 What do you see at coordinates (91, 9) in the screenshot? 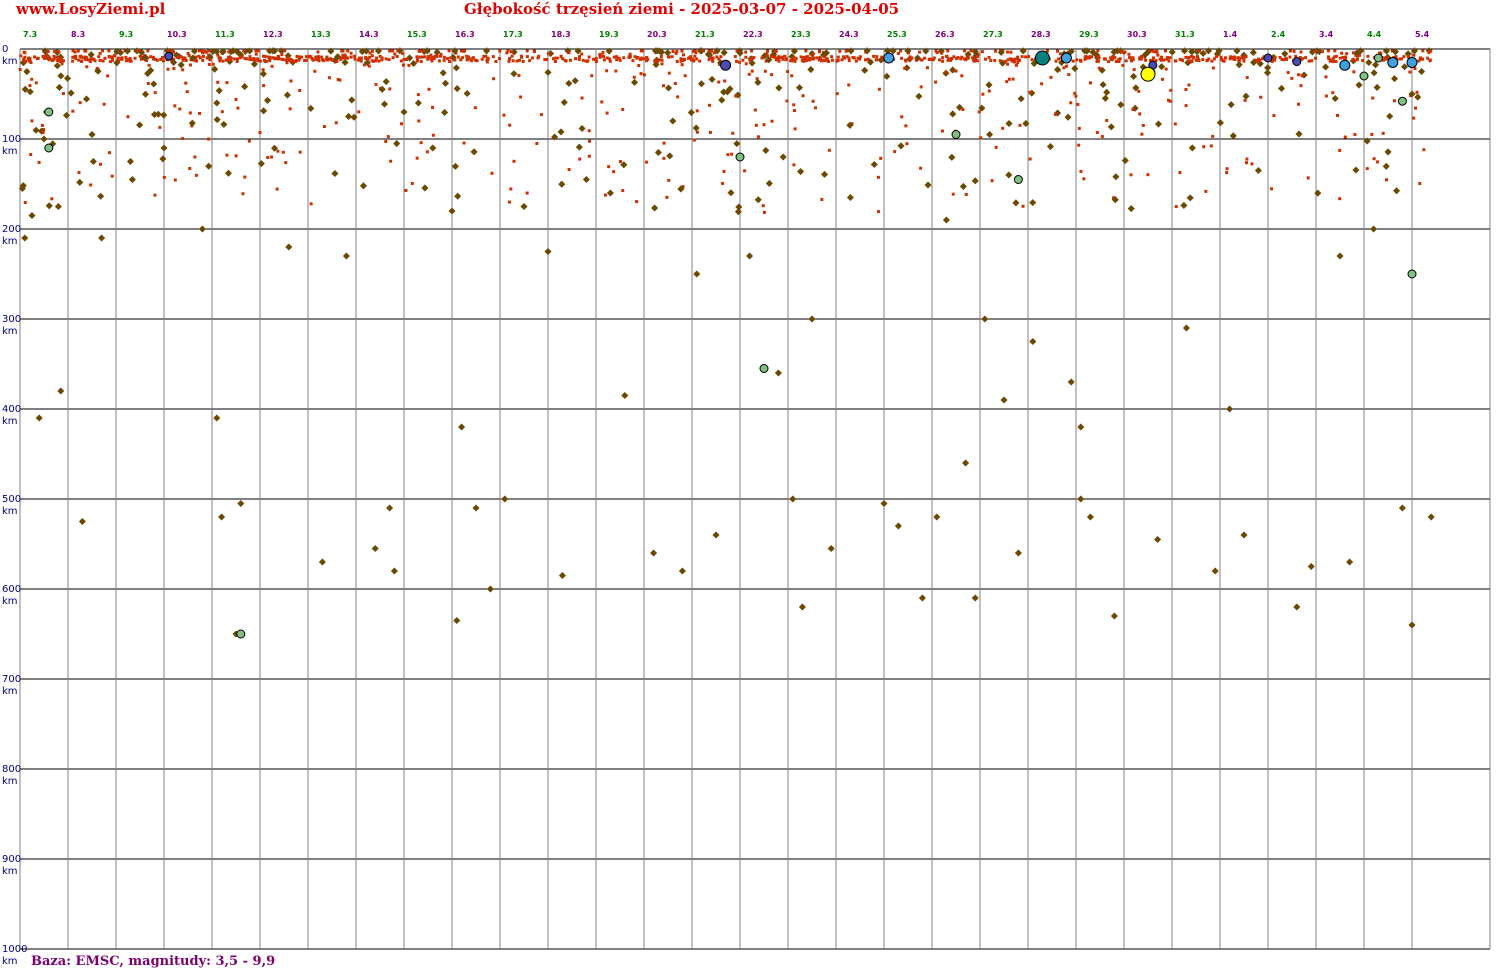
I see `site-logo-text: www.LosyZiemi.pl` at bounding box center [91, 9].